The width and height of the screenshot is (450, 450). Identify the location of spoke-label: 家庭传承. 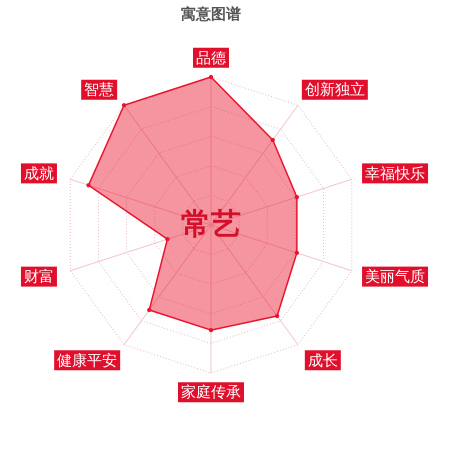
(211, 392).